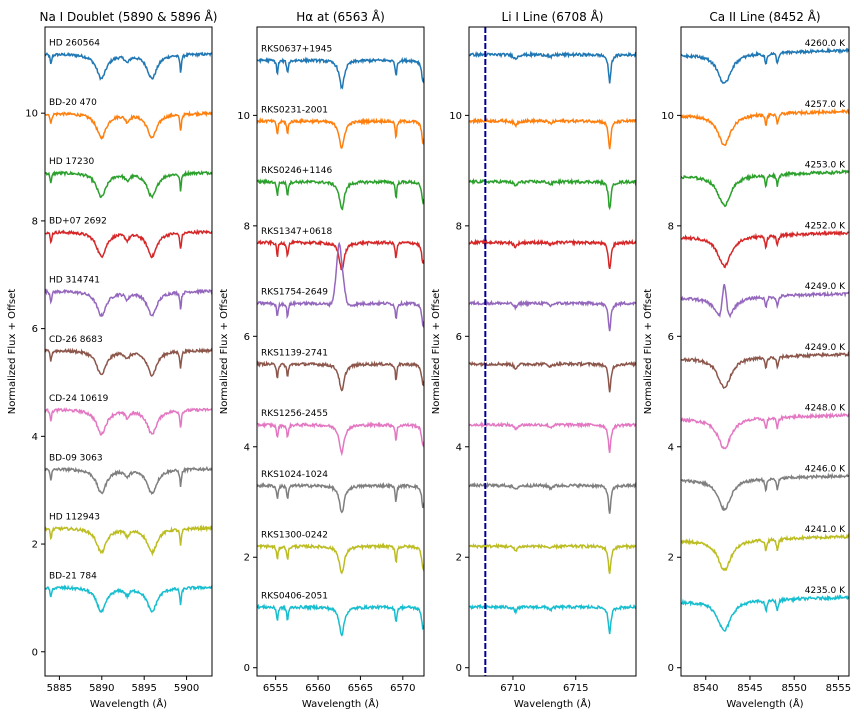  I want to click on x-tick-label: 8550, so click(793, 688).